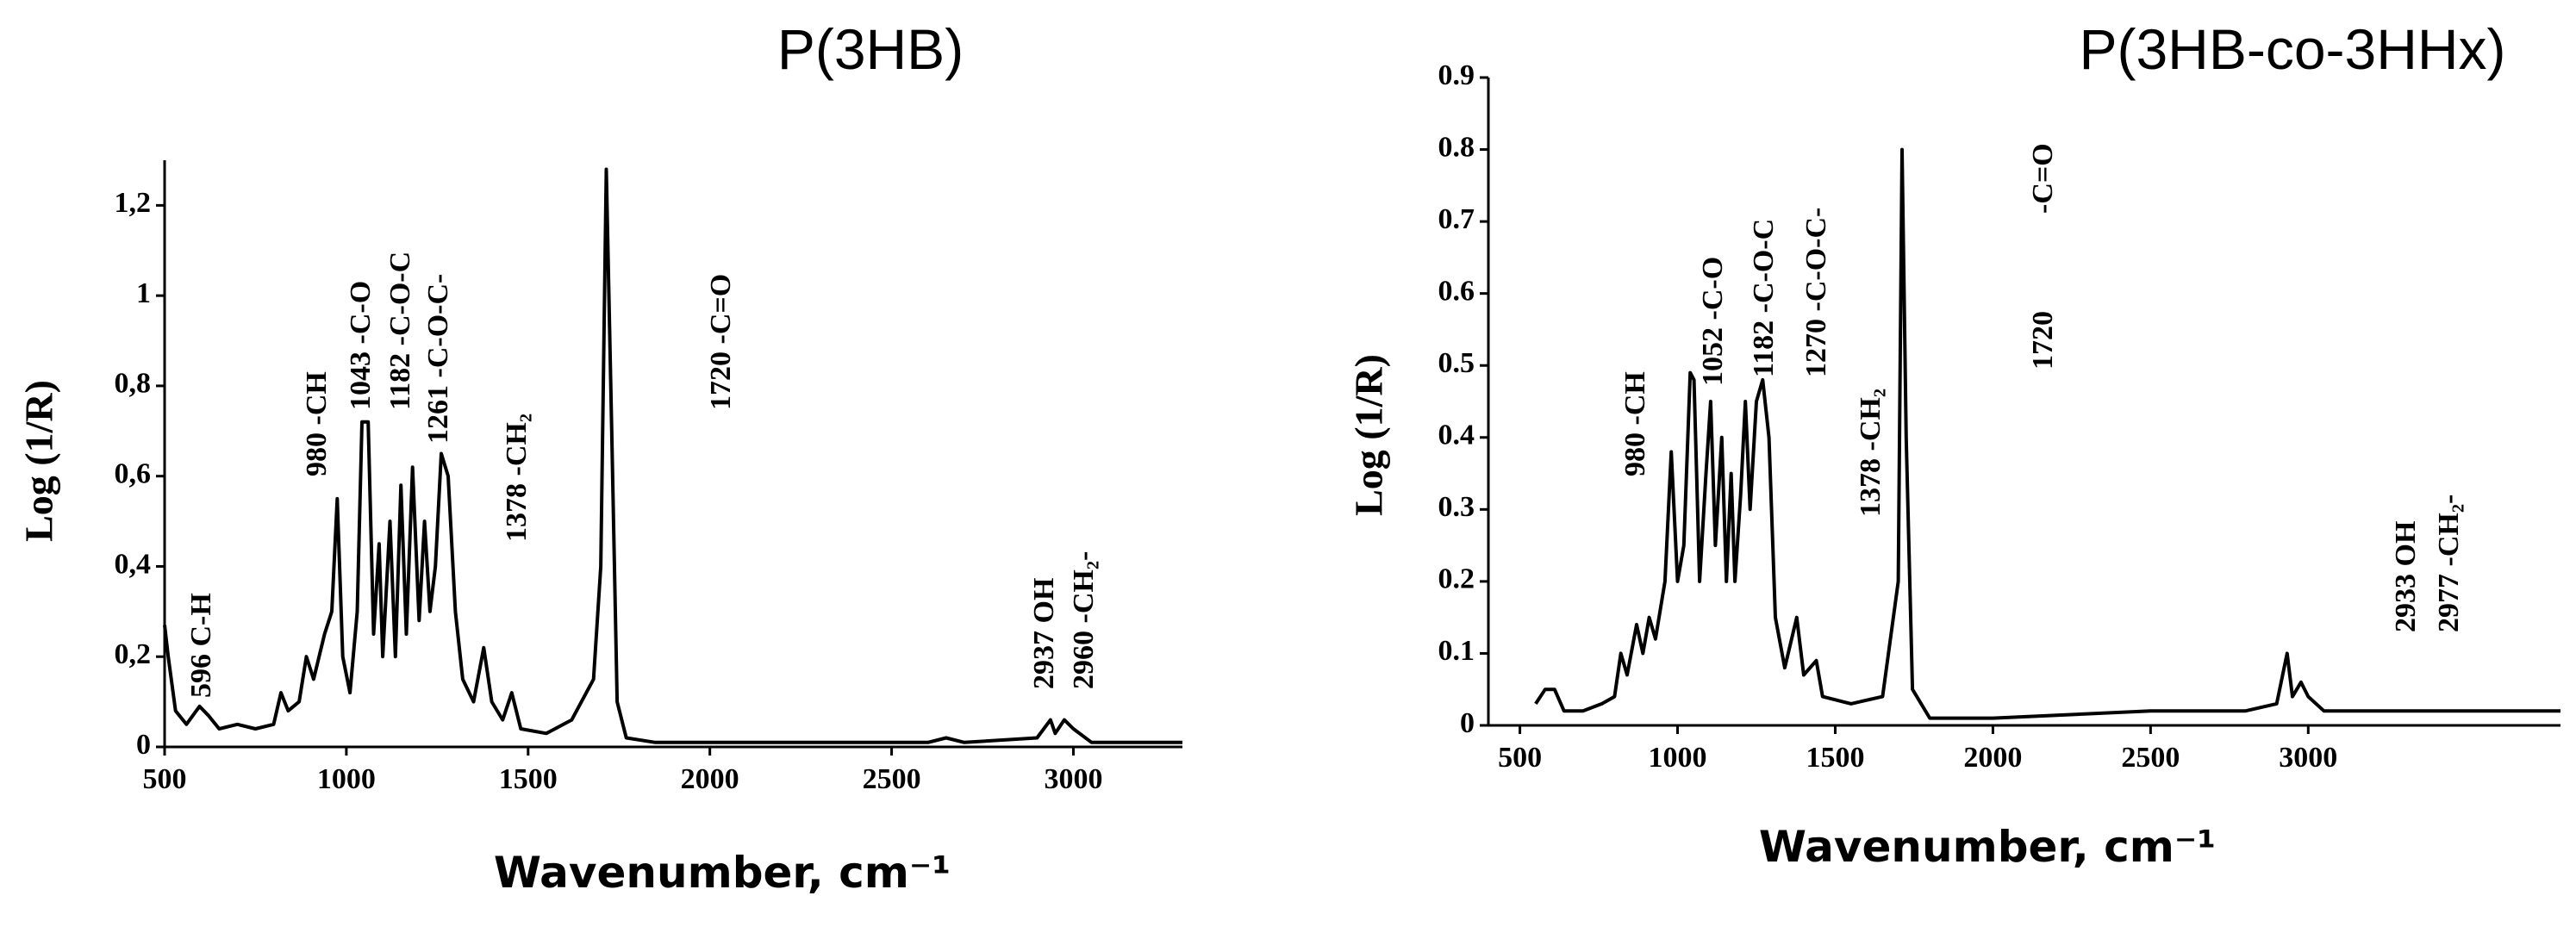 The image size is (2576, 933). I want to click on y-tick-label: 0.2, so click(1456, 579).